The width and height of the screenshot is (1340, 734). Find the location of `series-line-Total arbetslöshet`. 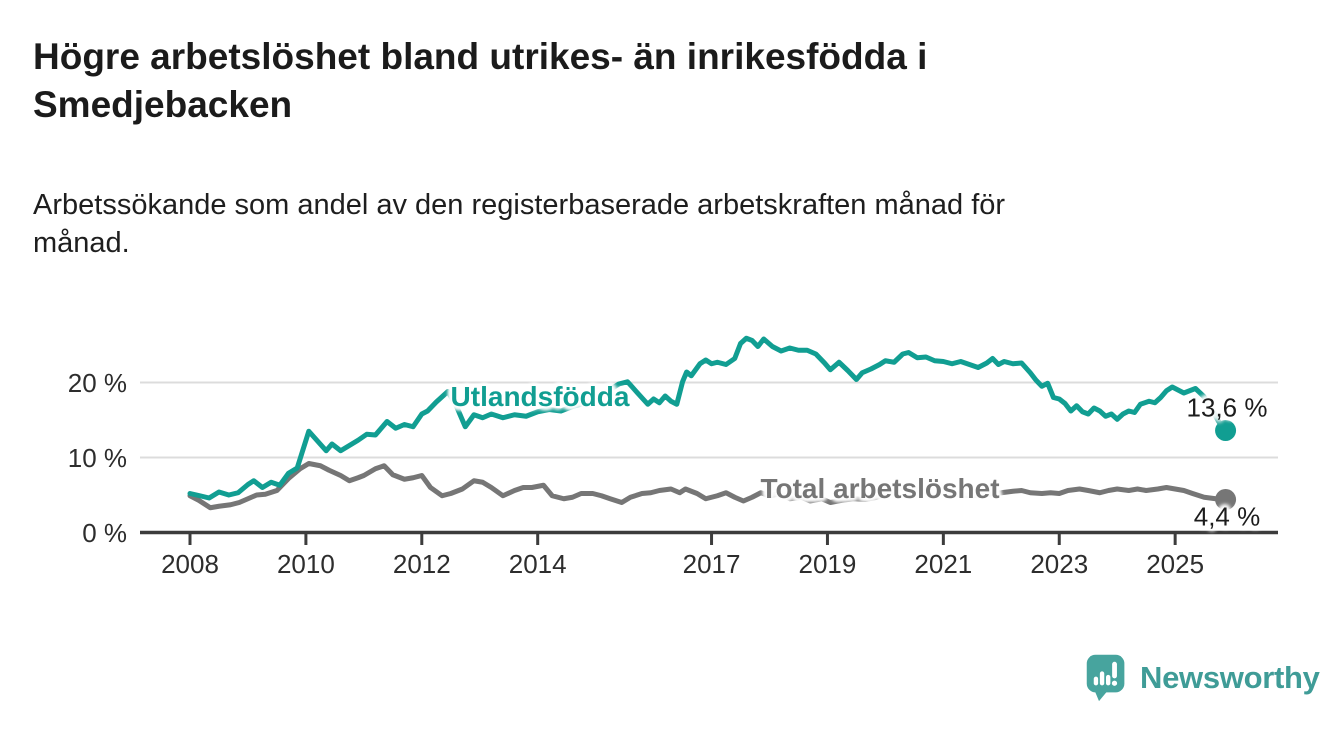

series-line-Total arbetslöshet is located at coordinates (708, 486).